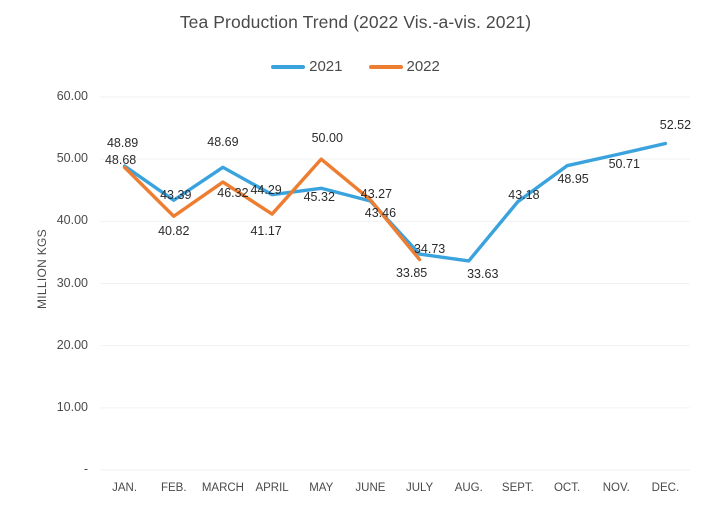  Describe the element at coordinates (72, 158) in the screenshot. I see `y-tick-label: 50.00` at that location.